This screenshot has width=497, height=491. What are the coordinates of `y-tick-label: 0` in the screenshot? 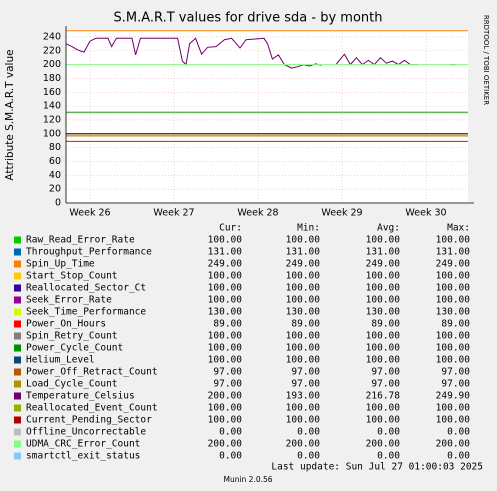 It's located at (58, 203).